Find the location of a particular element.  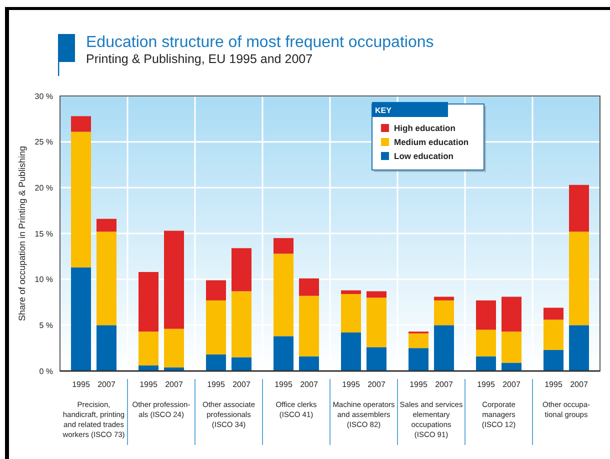

y-tick-label: 15 % is located at coordinates (43, 233).